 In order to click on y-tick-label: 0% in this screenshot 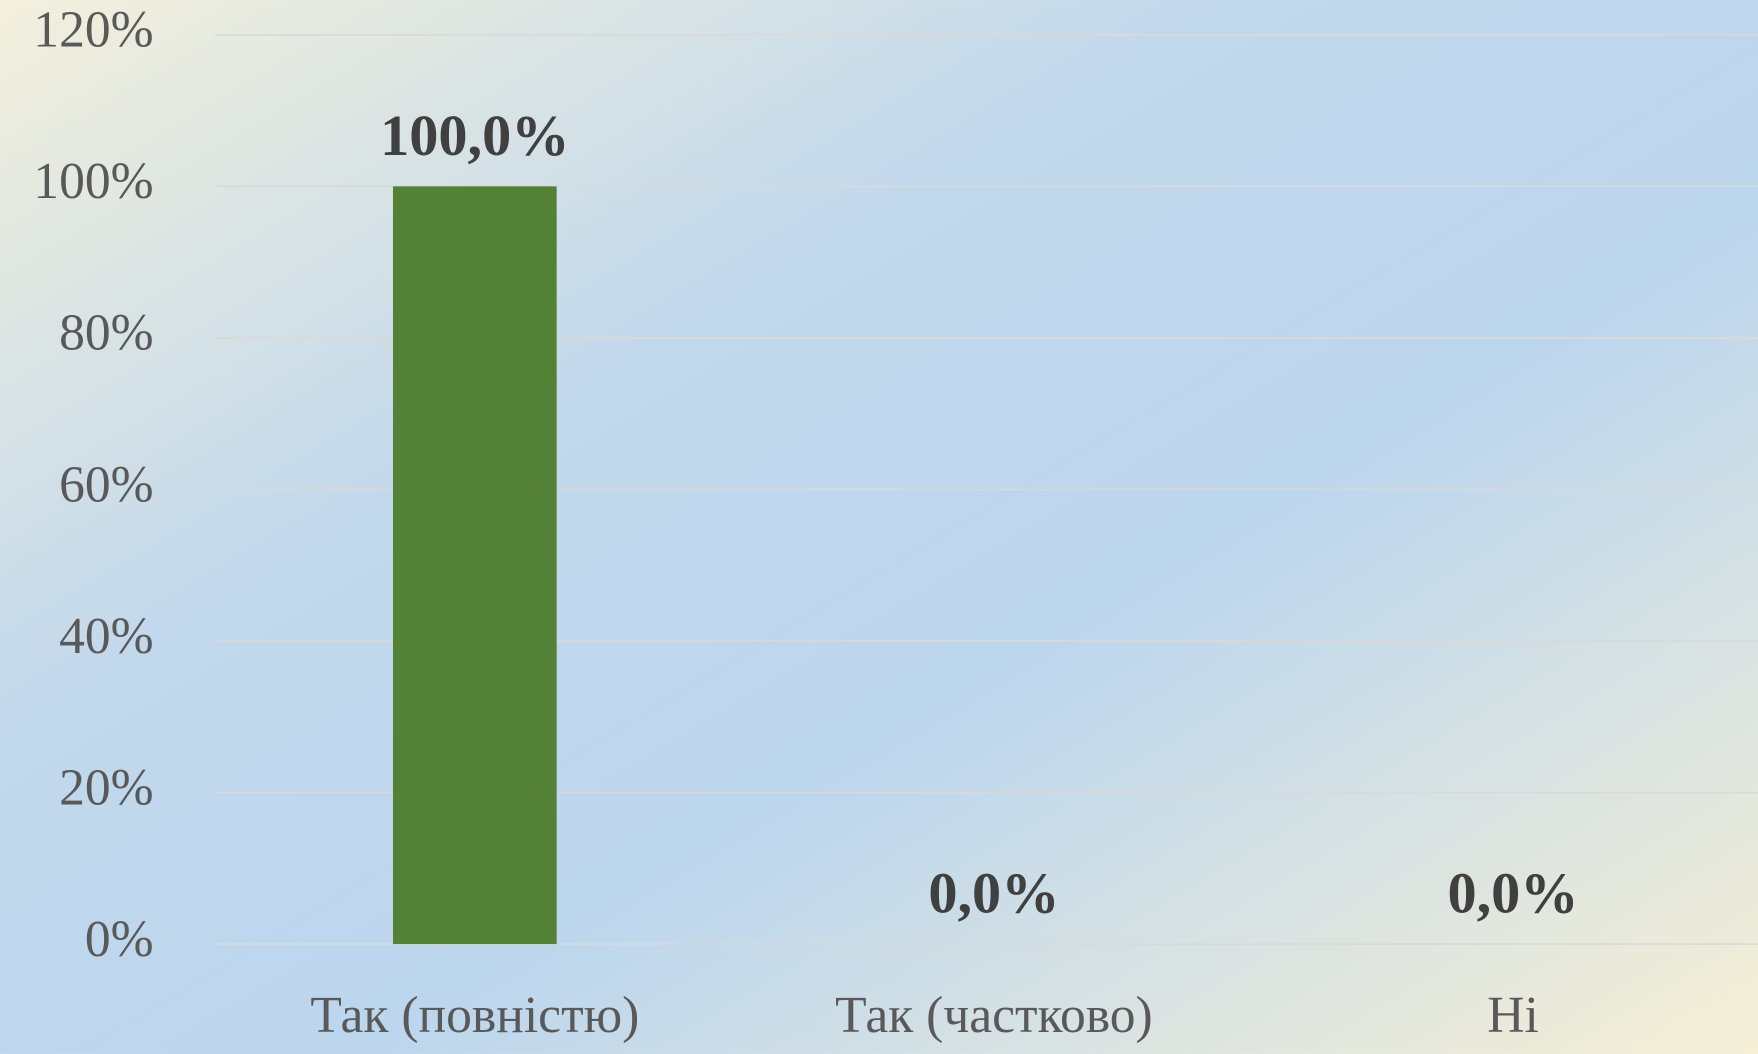, I will do `click(119, 939)`.